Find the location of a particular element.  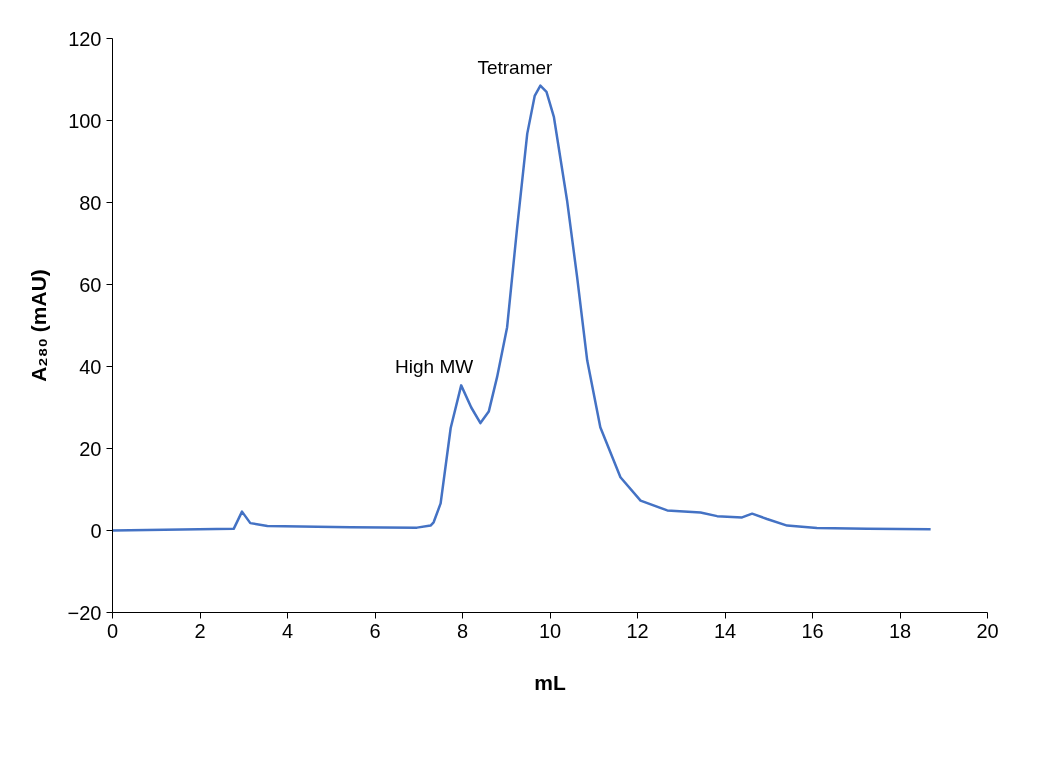

y-tick-label: 40 is located at coordinates (90, 366).